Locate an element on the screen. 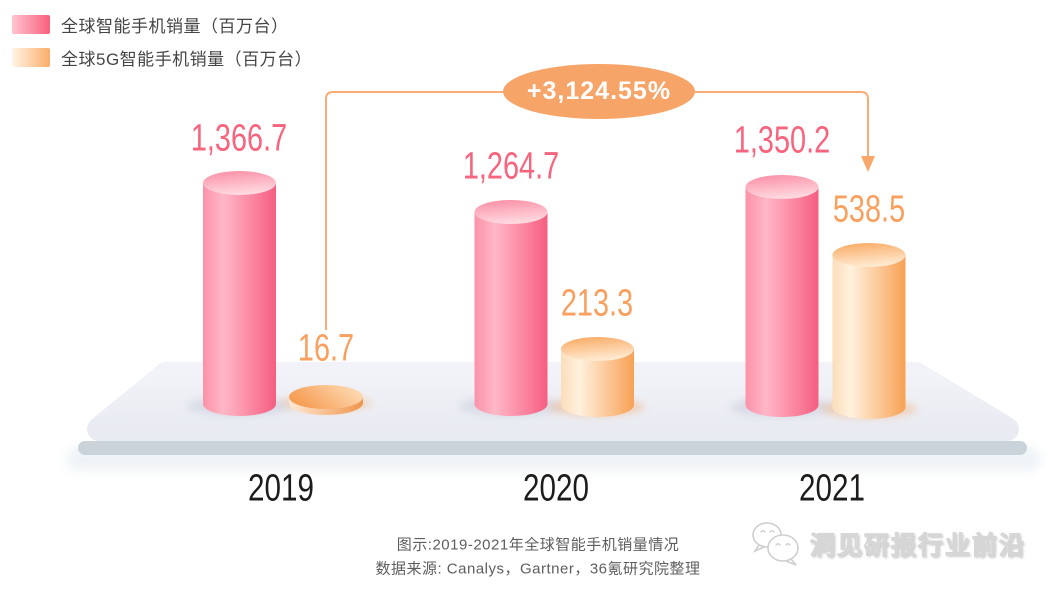  platform-front-edge is located at coordinates (552, 448).